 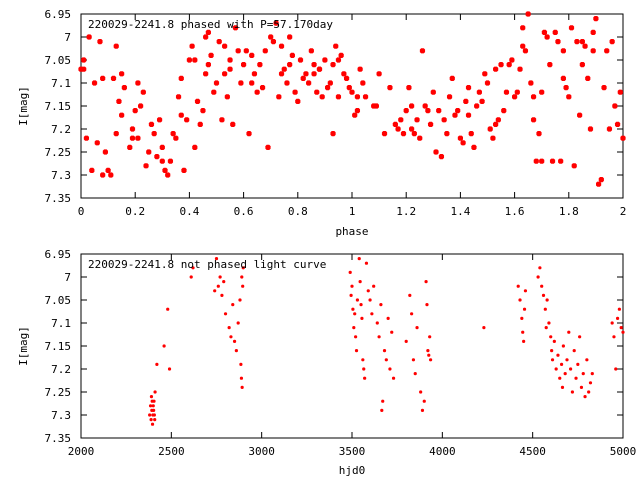 I want to click on y-tick-label: 7.35, so click(x=58, y=438).